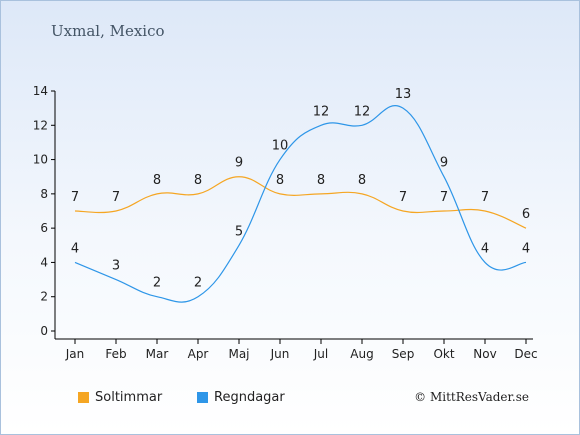 This screenshot has height=435, width=580. I want to click on x-tick-label: Mar, so click(157, 354).